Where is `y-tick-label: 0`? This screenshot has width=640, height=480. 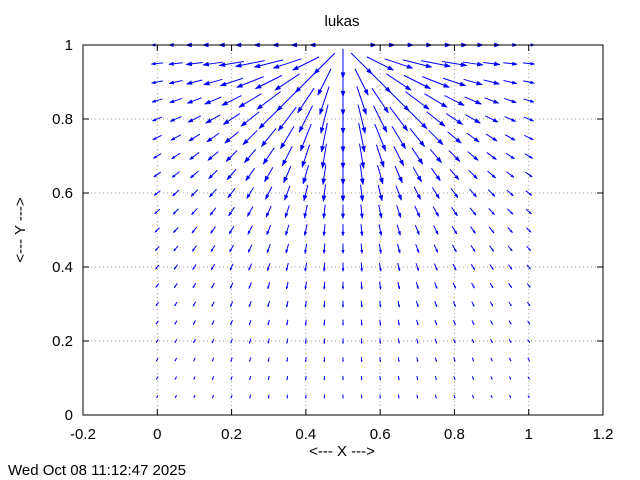
y-tick-label: 0 is located at coordinates (69, 415).